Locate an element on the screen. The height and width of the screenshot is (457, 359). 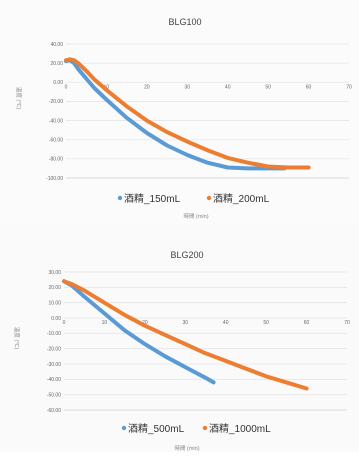
y-tick-label: -50.00 is located at coordinates (54, 395).